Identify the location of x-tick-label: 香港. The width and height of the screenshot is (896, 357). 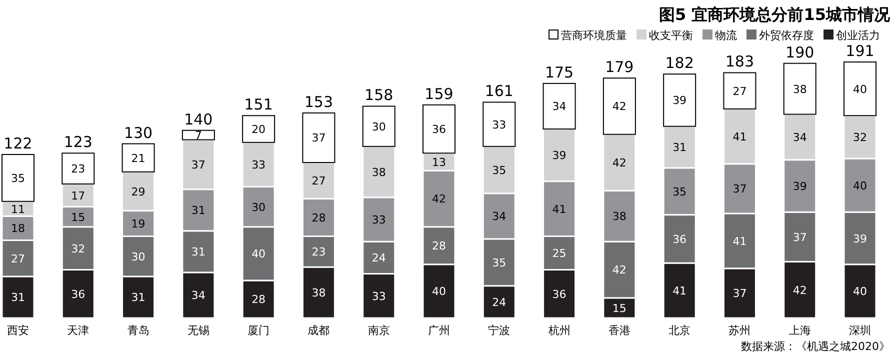
(619, 330).